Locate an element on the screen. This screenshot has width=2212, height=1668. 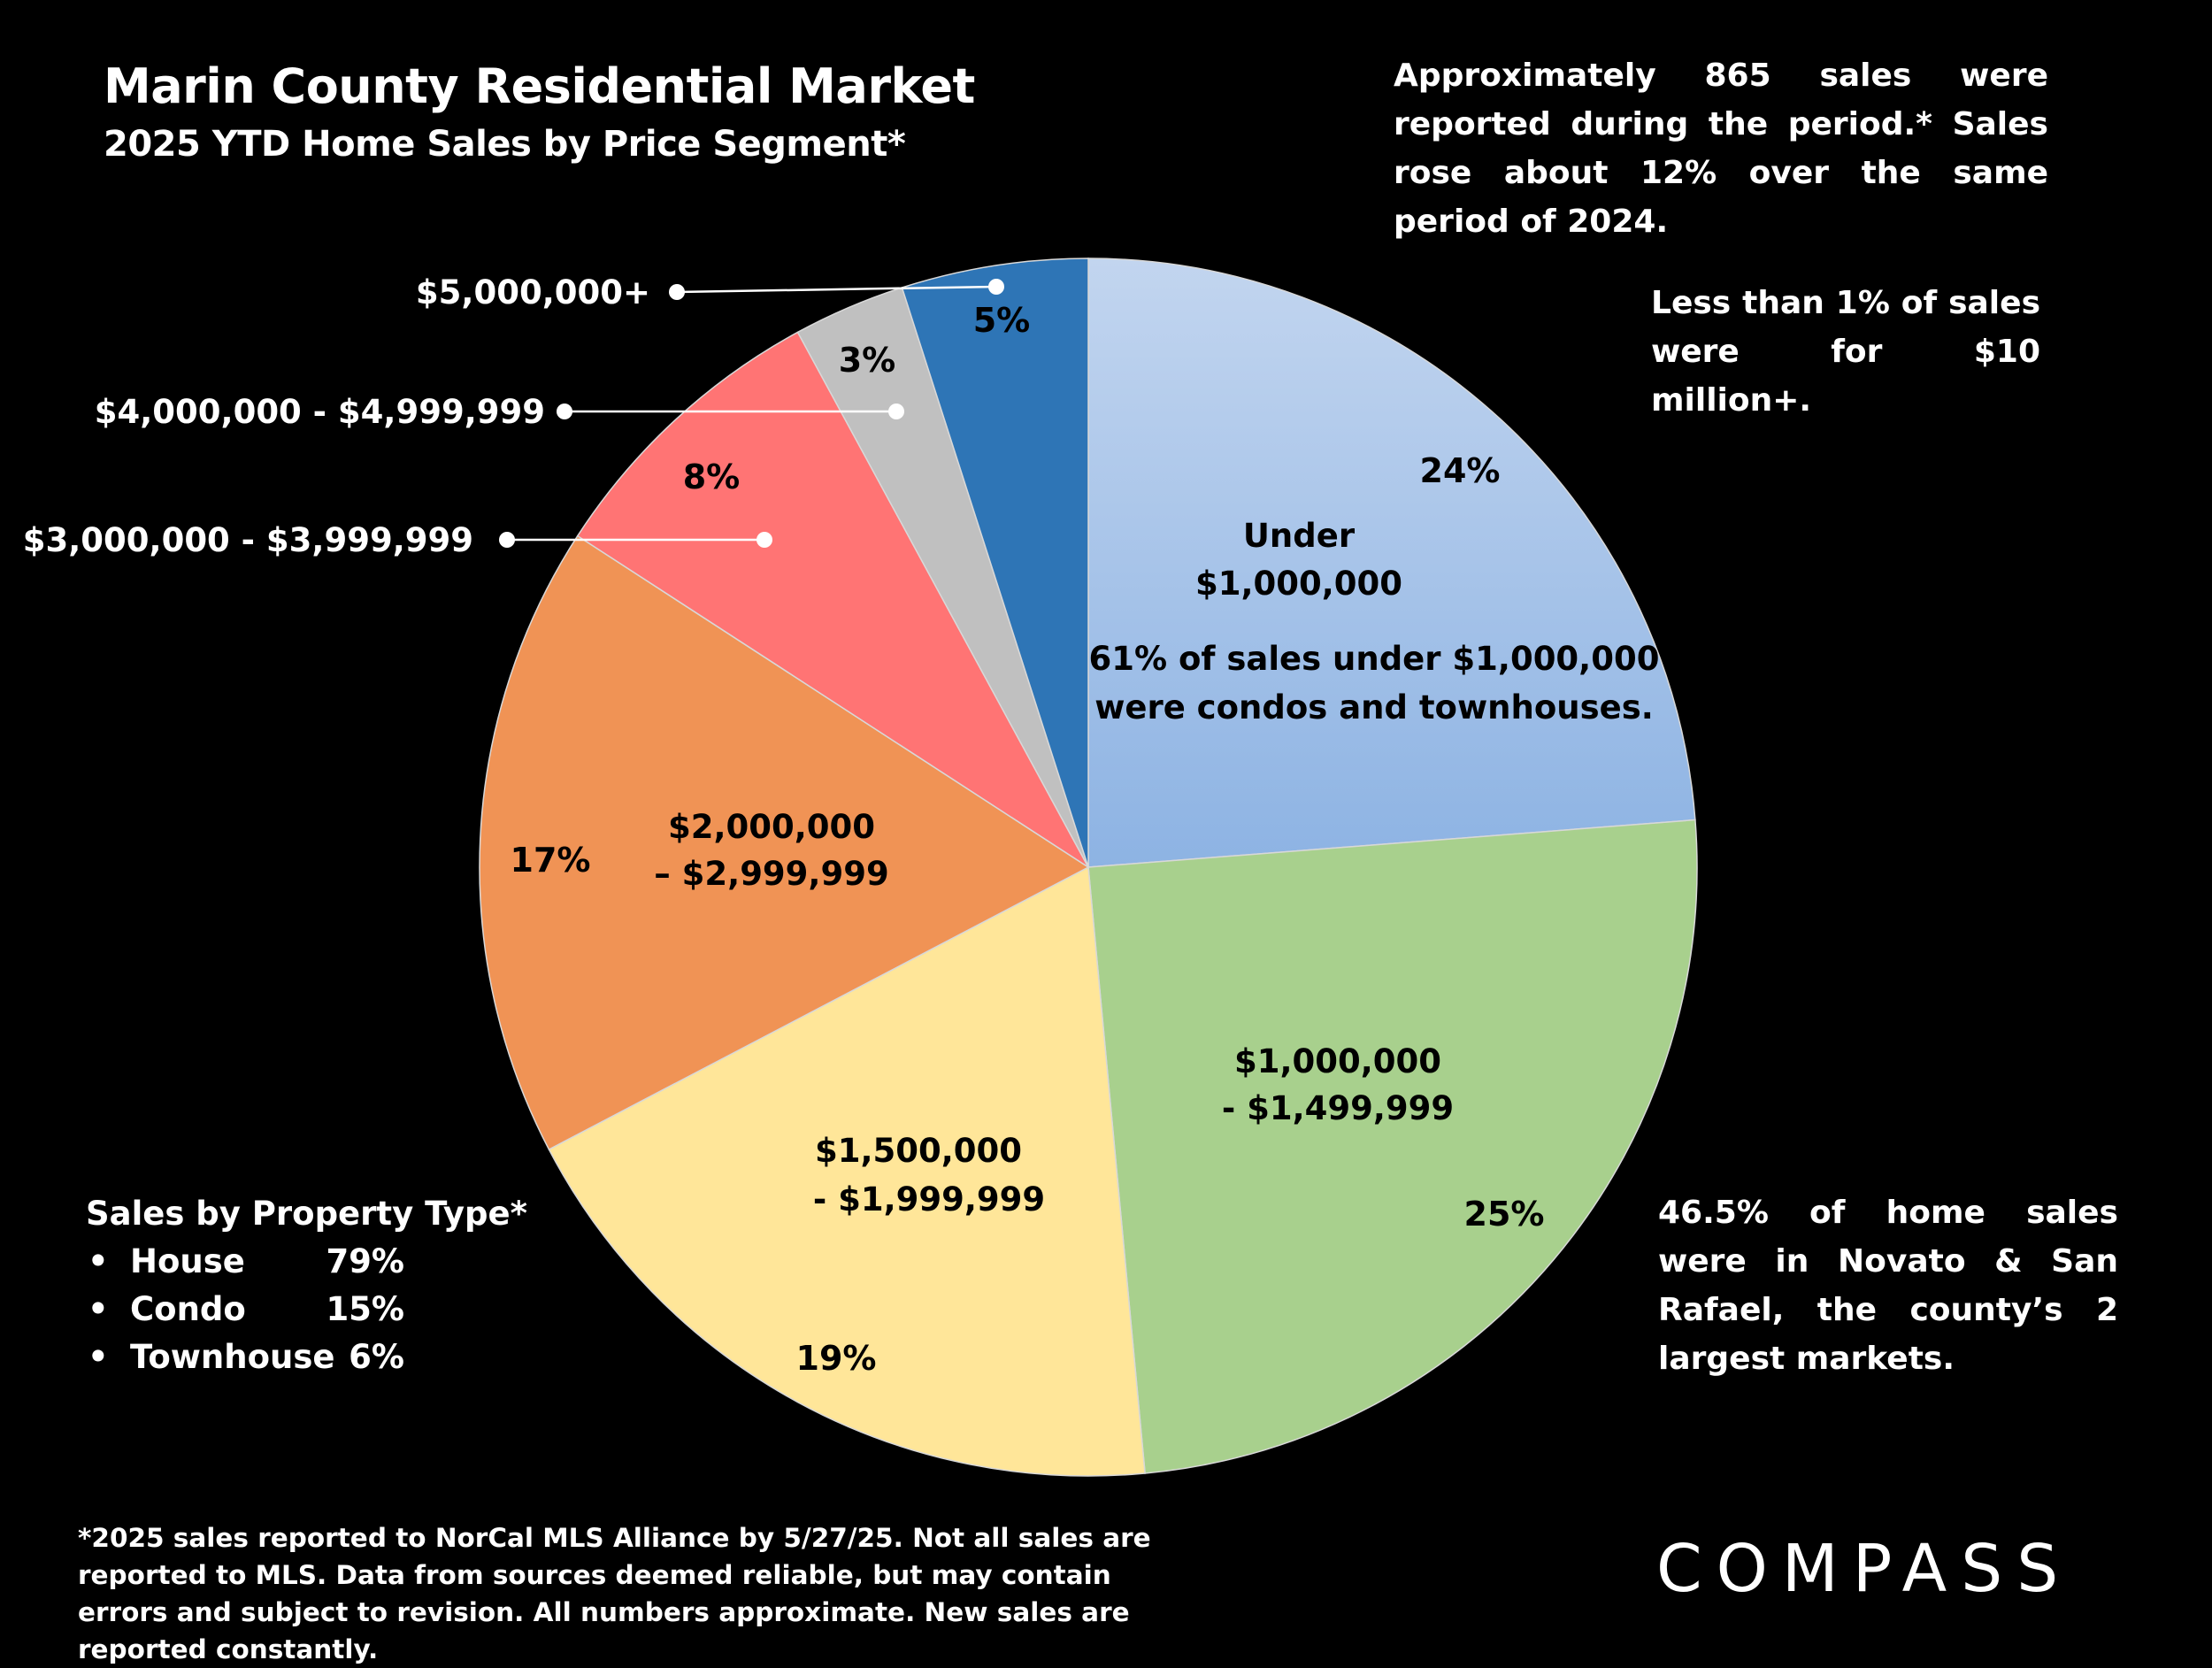
slice-category-label: Under is located at coordinates (1300, 536).